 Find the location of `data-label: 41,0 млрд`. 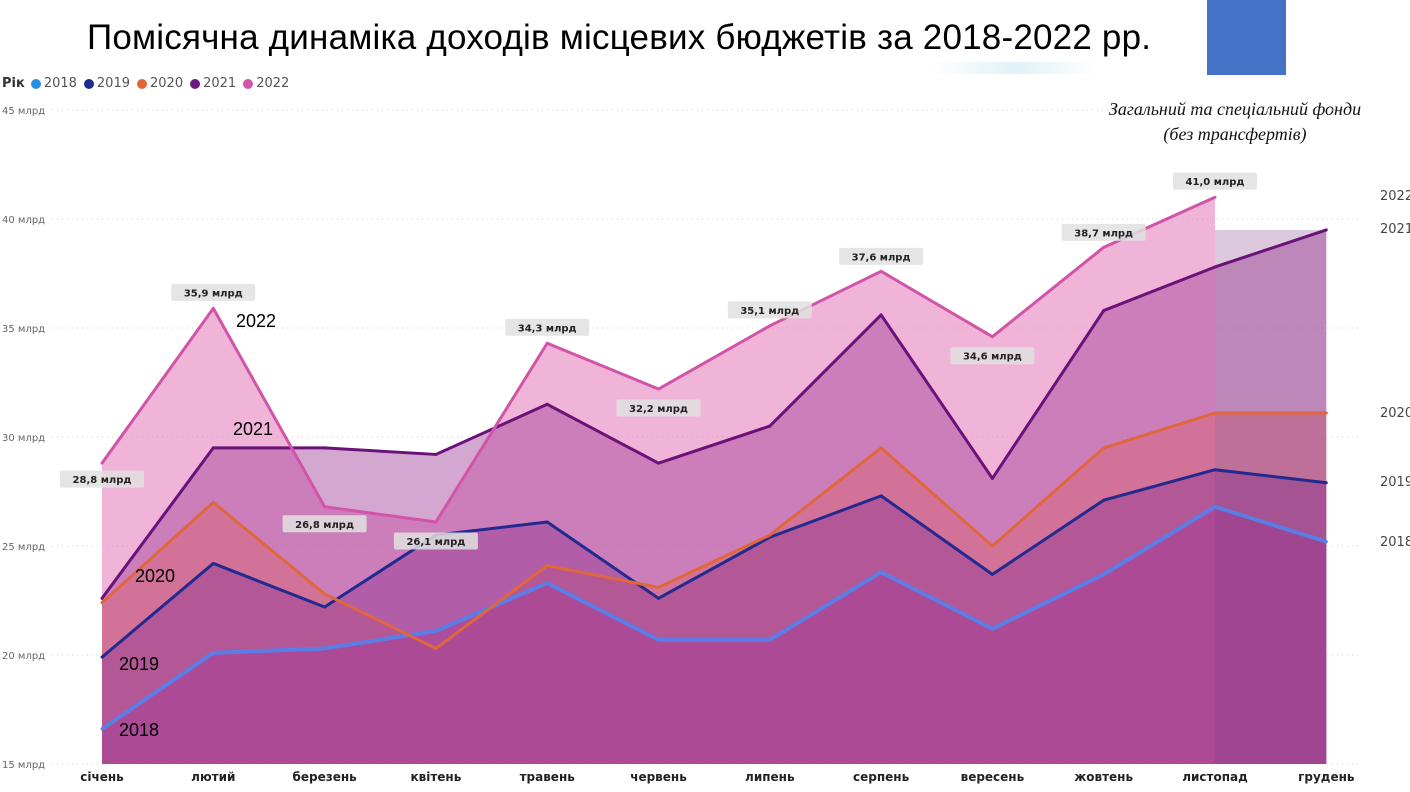

data-label: 41,0 млрд is located at coordinates (1215, 182).